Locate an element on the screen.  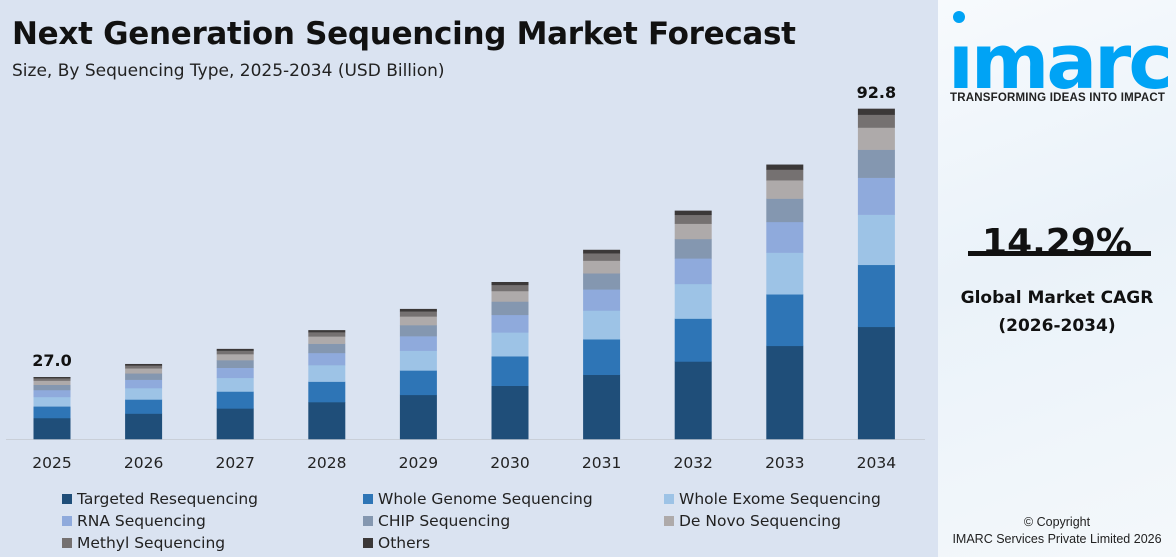
bar-segment-2026-rna-sequencing is located at coordinates (144, 384).